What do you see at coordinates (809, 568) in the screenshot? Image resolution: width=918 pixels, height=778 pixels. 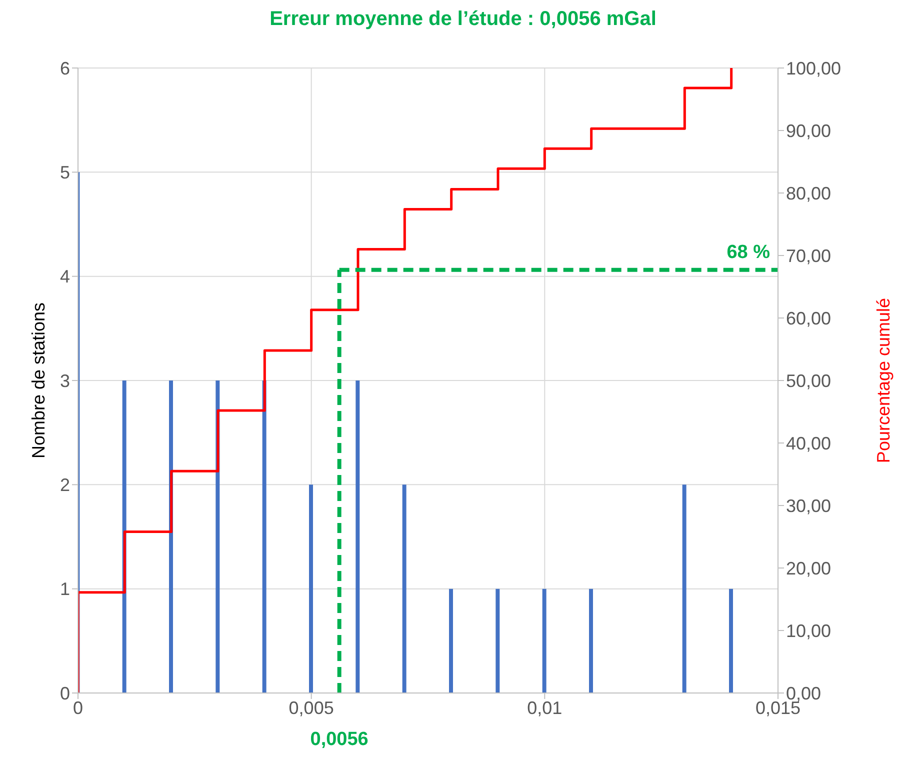 I see `y2-tick-label: 20,00` at bounding box center [809, 568].